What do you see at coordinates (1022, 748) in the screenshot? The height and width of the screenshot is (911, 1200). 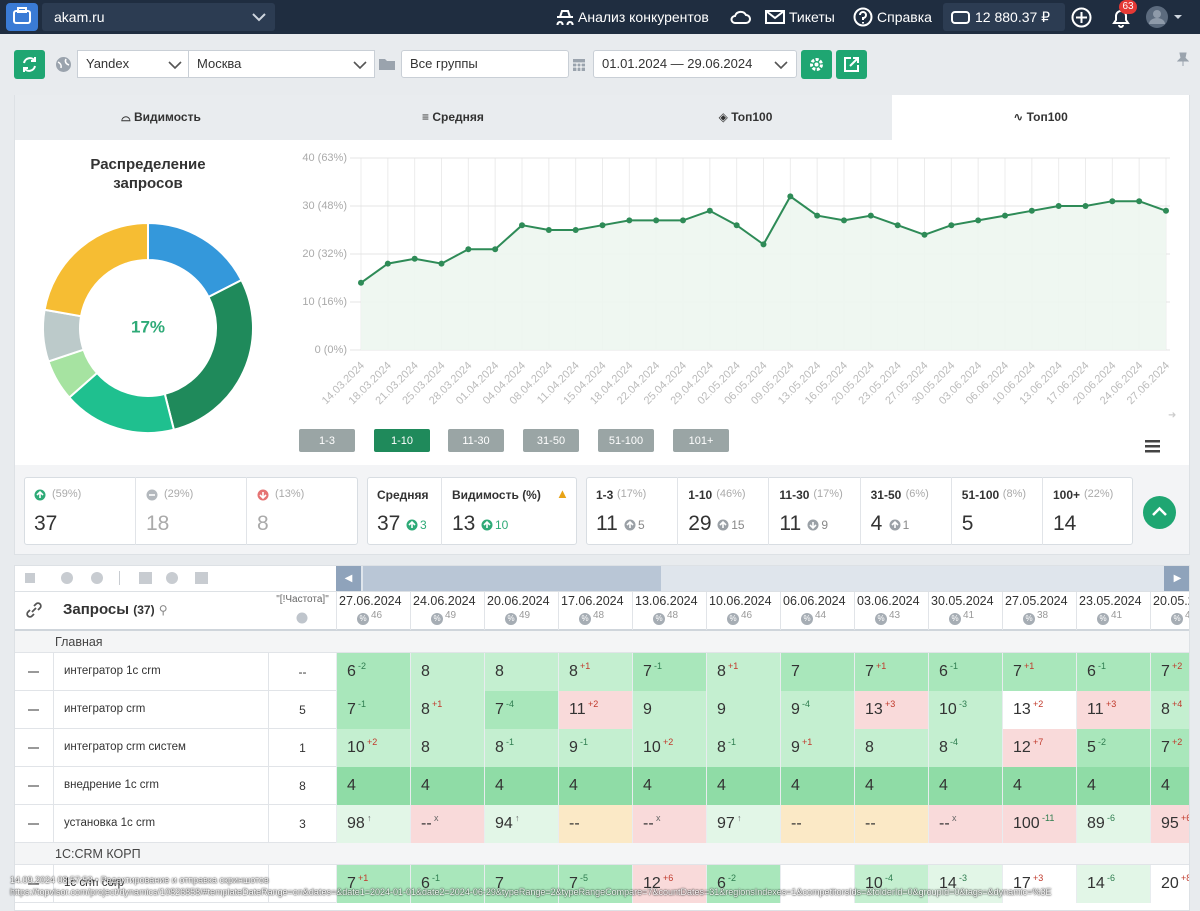 I see `position: 12` at bounding box center [1022, 748].